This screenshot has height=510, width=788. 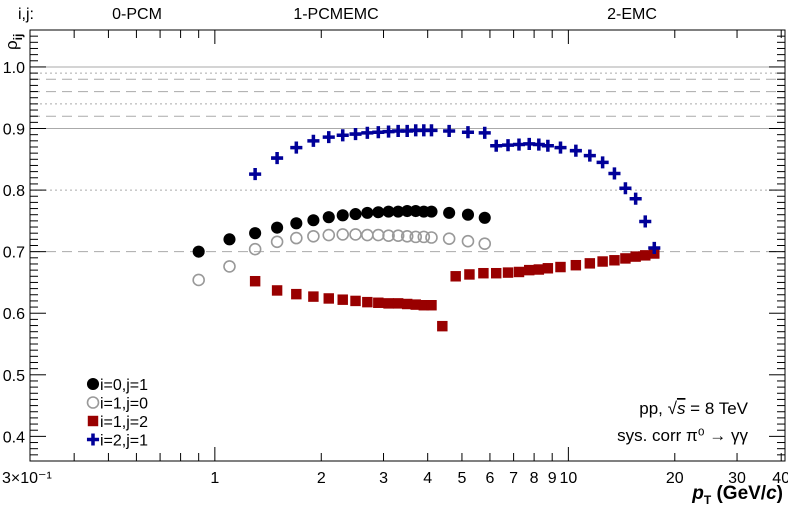 I want to click on x-tick-label: 20, so click(x=675, y=478).